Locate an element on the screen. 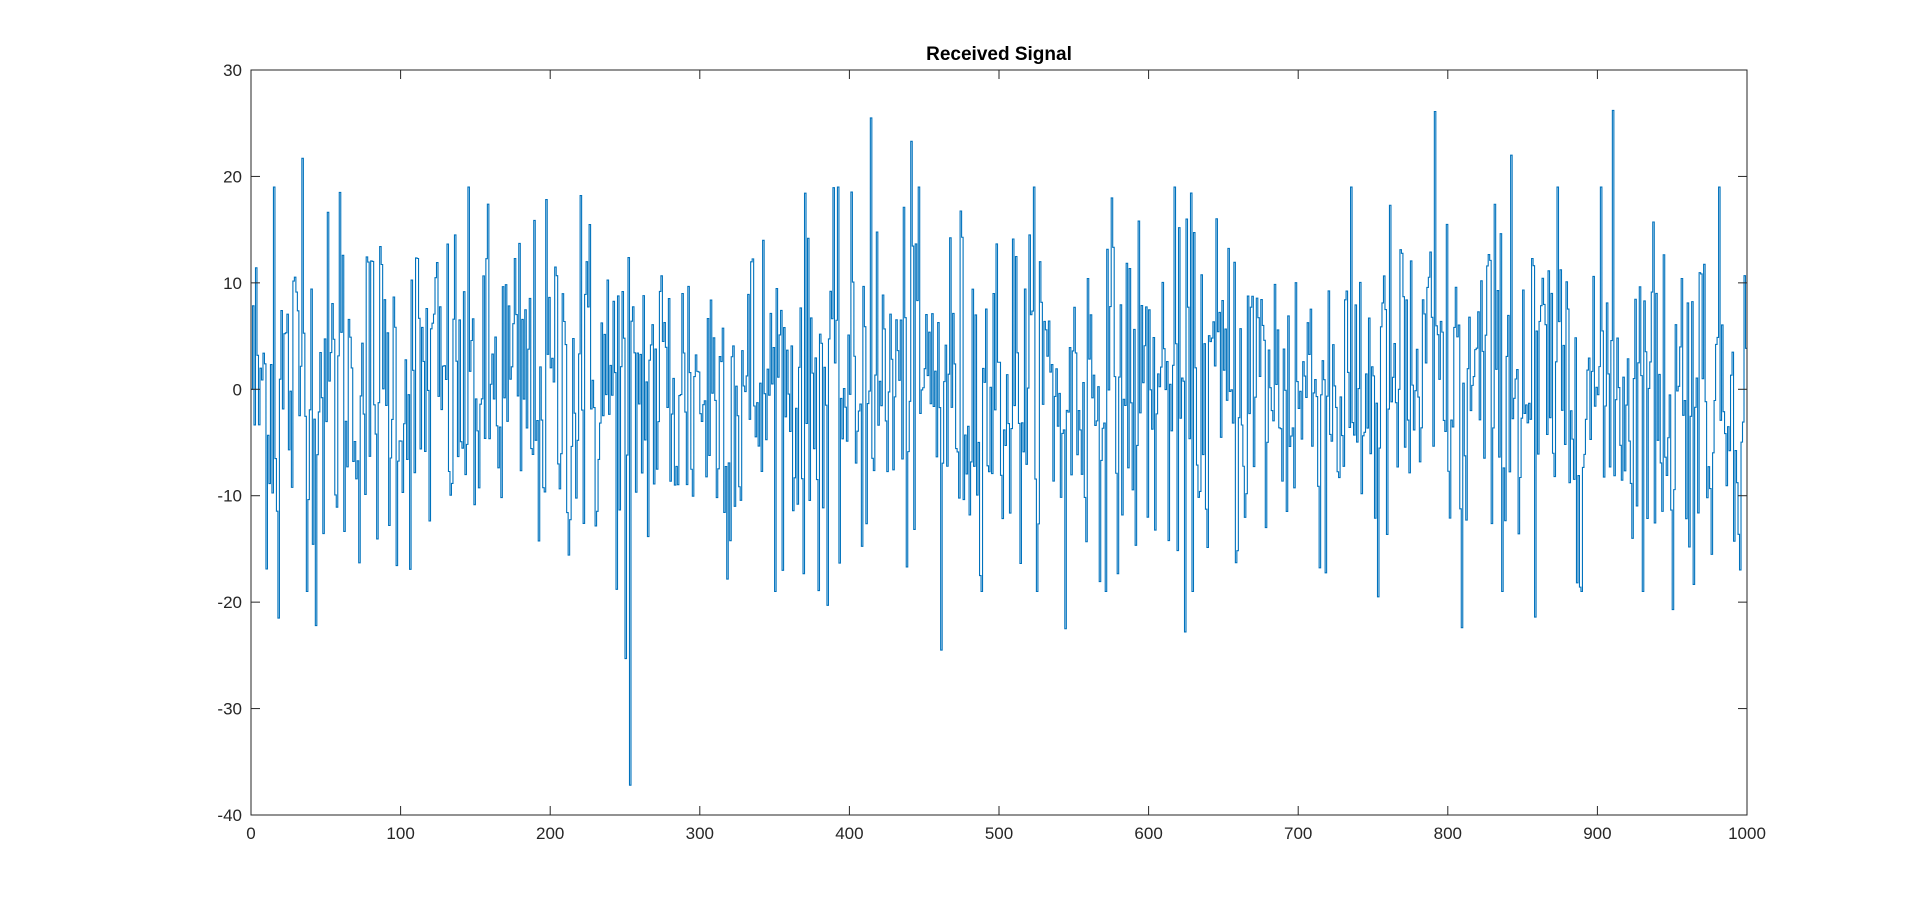 The height and width of the screenshot is (911, 1920). x-tick-label: 400 is located at coordinates (849, 833).